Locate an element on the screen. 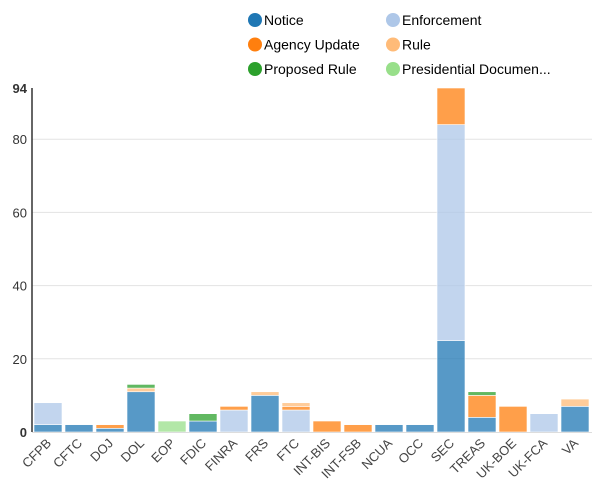  y-tick-label: 94 is located at coordinates (20, 88).